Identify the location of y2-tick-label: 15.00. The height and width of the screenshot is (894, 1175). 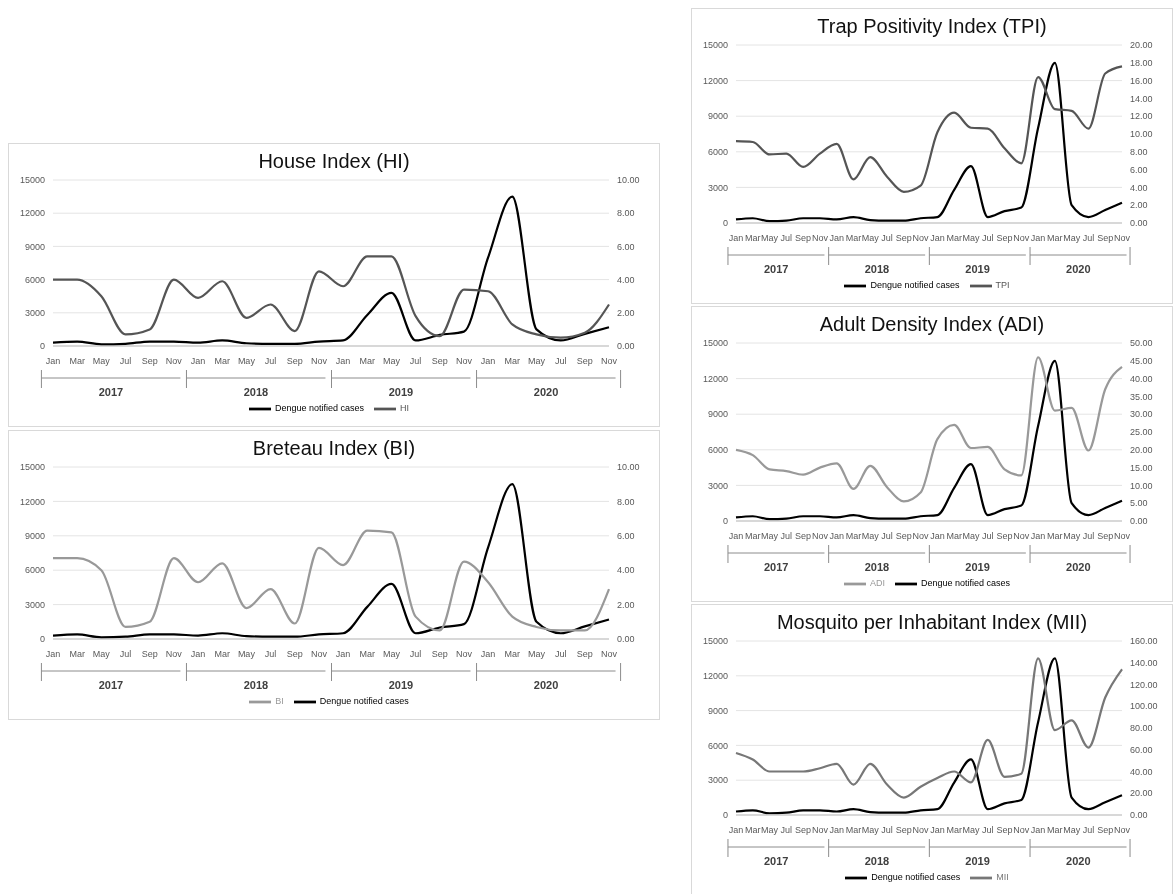
(1141, 467).